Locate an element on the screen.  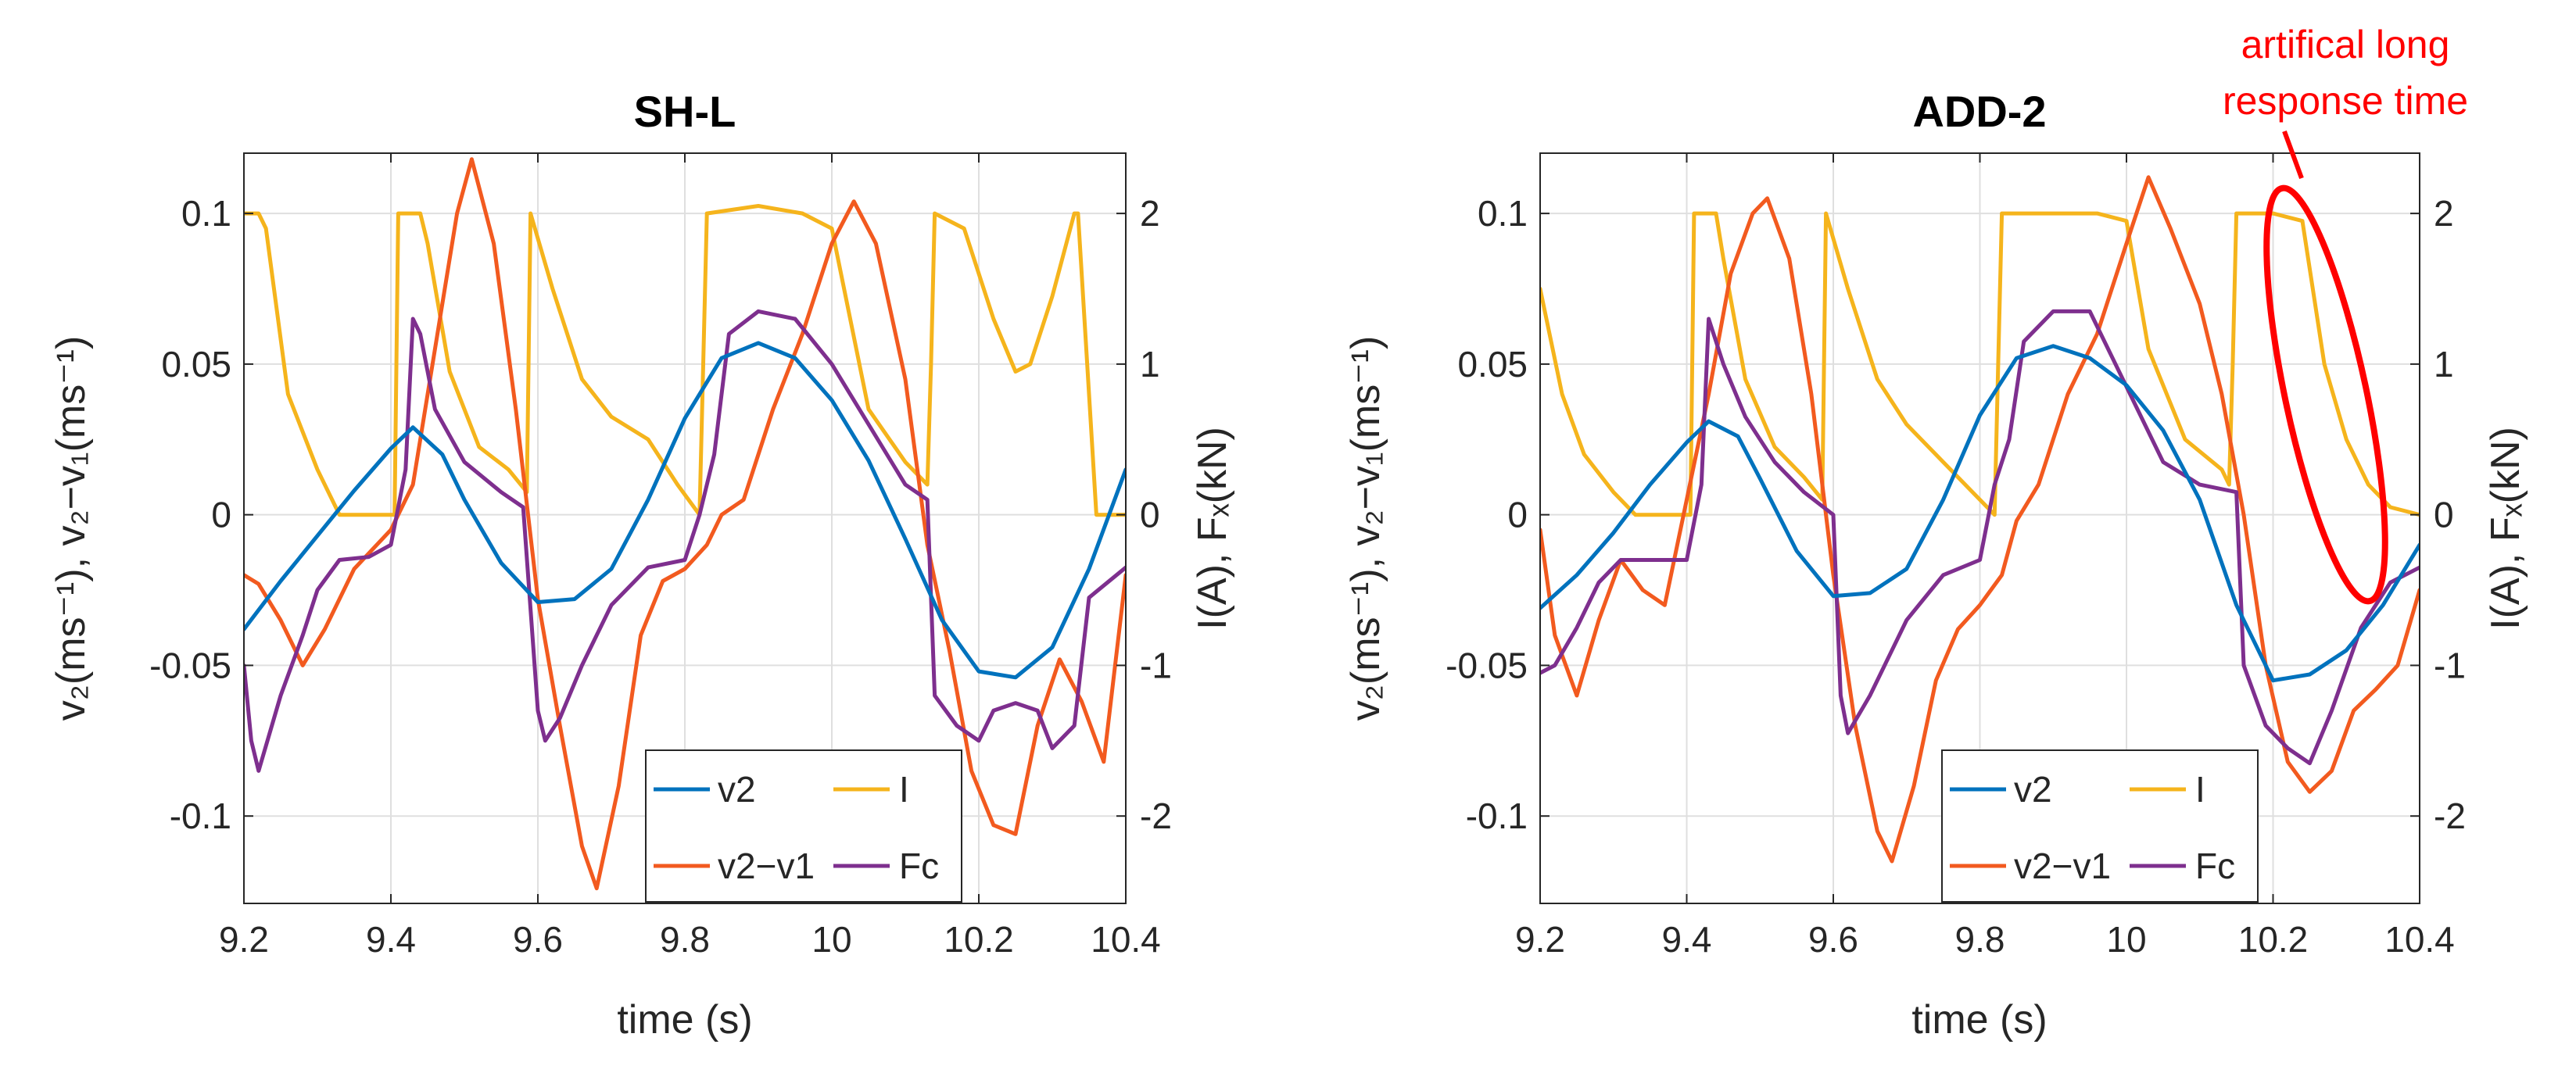
annotation-text-line-2: response time is located at coordinates (2345, 101).